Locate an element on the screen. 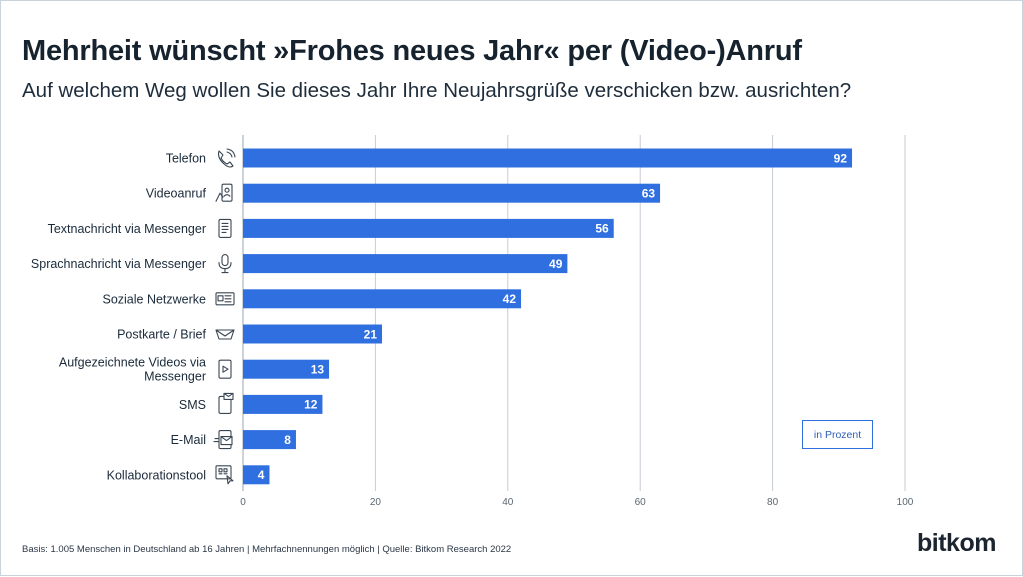  phone-icon is located at coordinates (226, 158).